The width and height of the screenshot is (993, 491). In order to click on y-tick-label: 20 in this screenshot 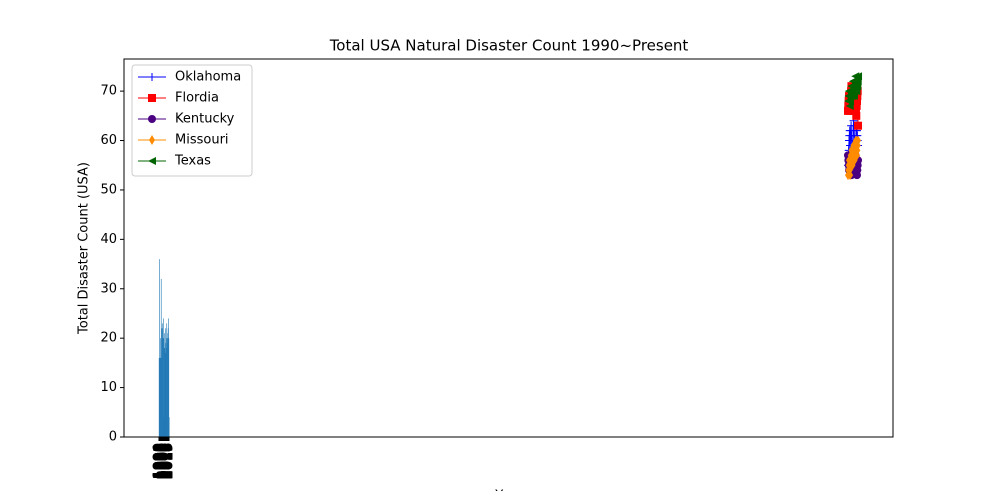, I will do `click(108, 338)`.